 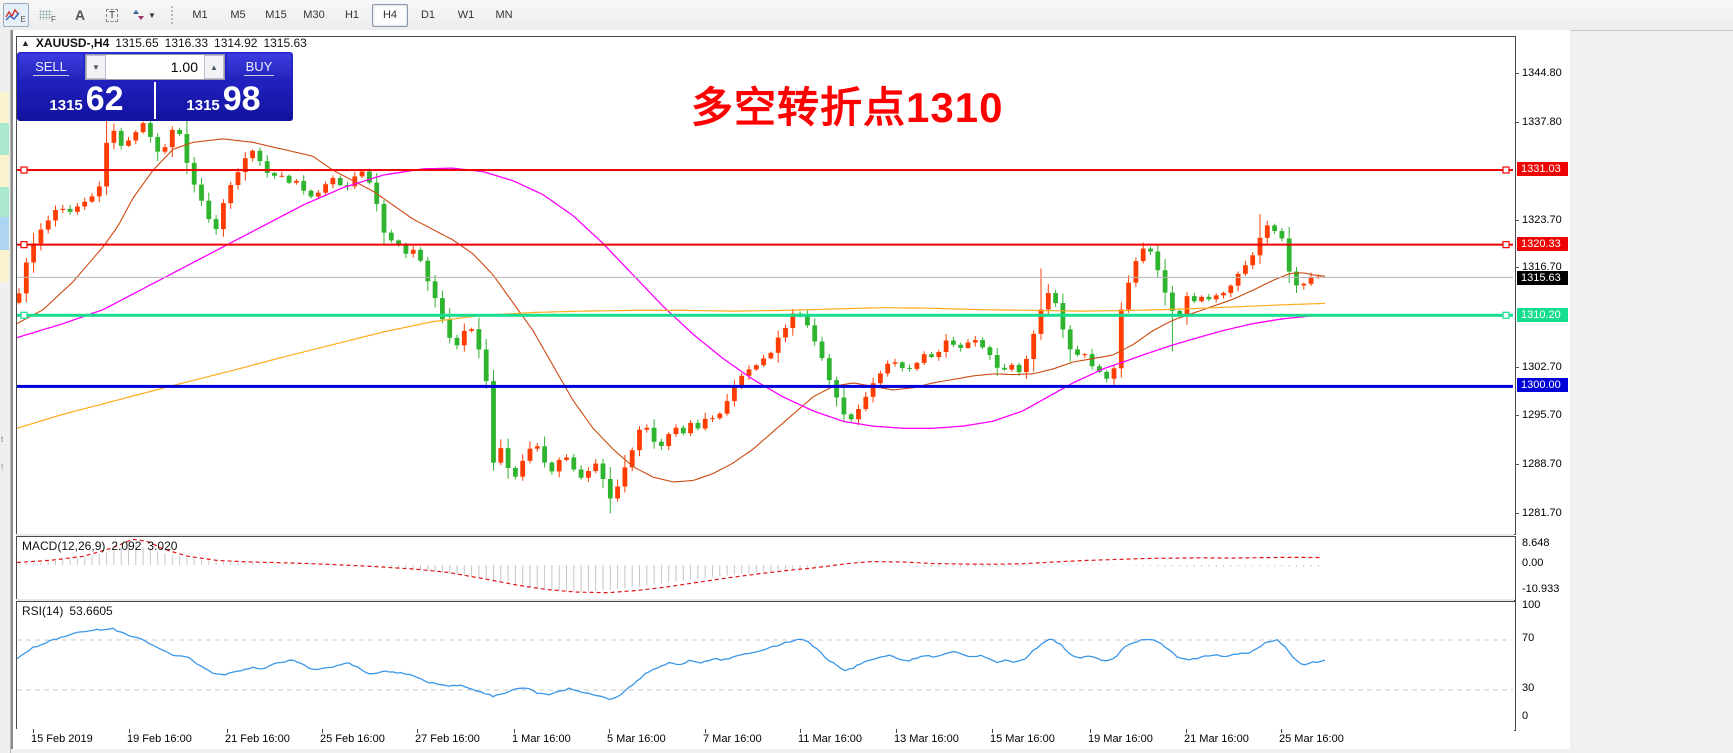 What do you see at coordinates (186, 43) in the screenshot?
I see `ohlc-high: 1316.33` at bounding box center [186, 43].